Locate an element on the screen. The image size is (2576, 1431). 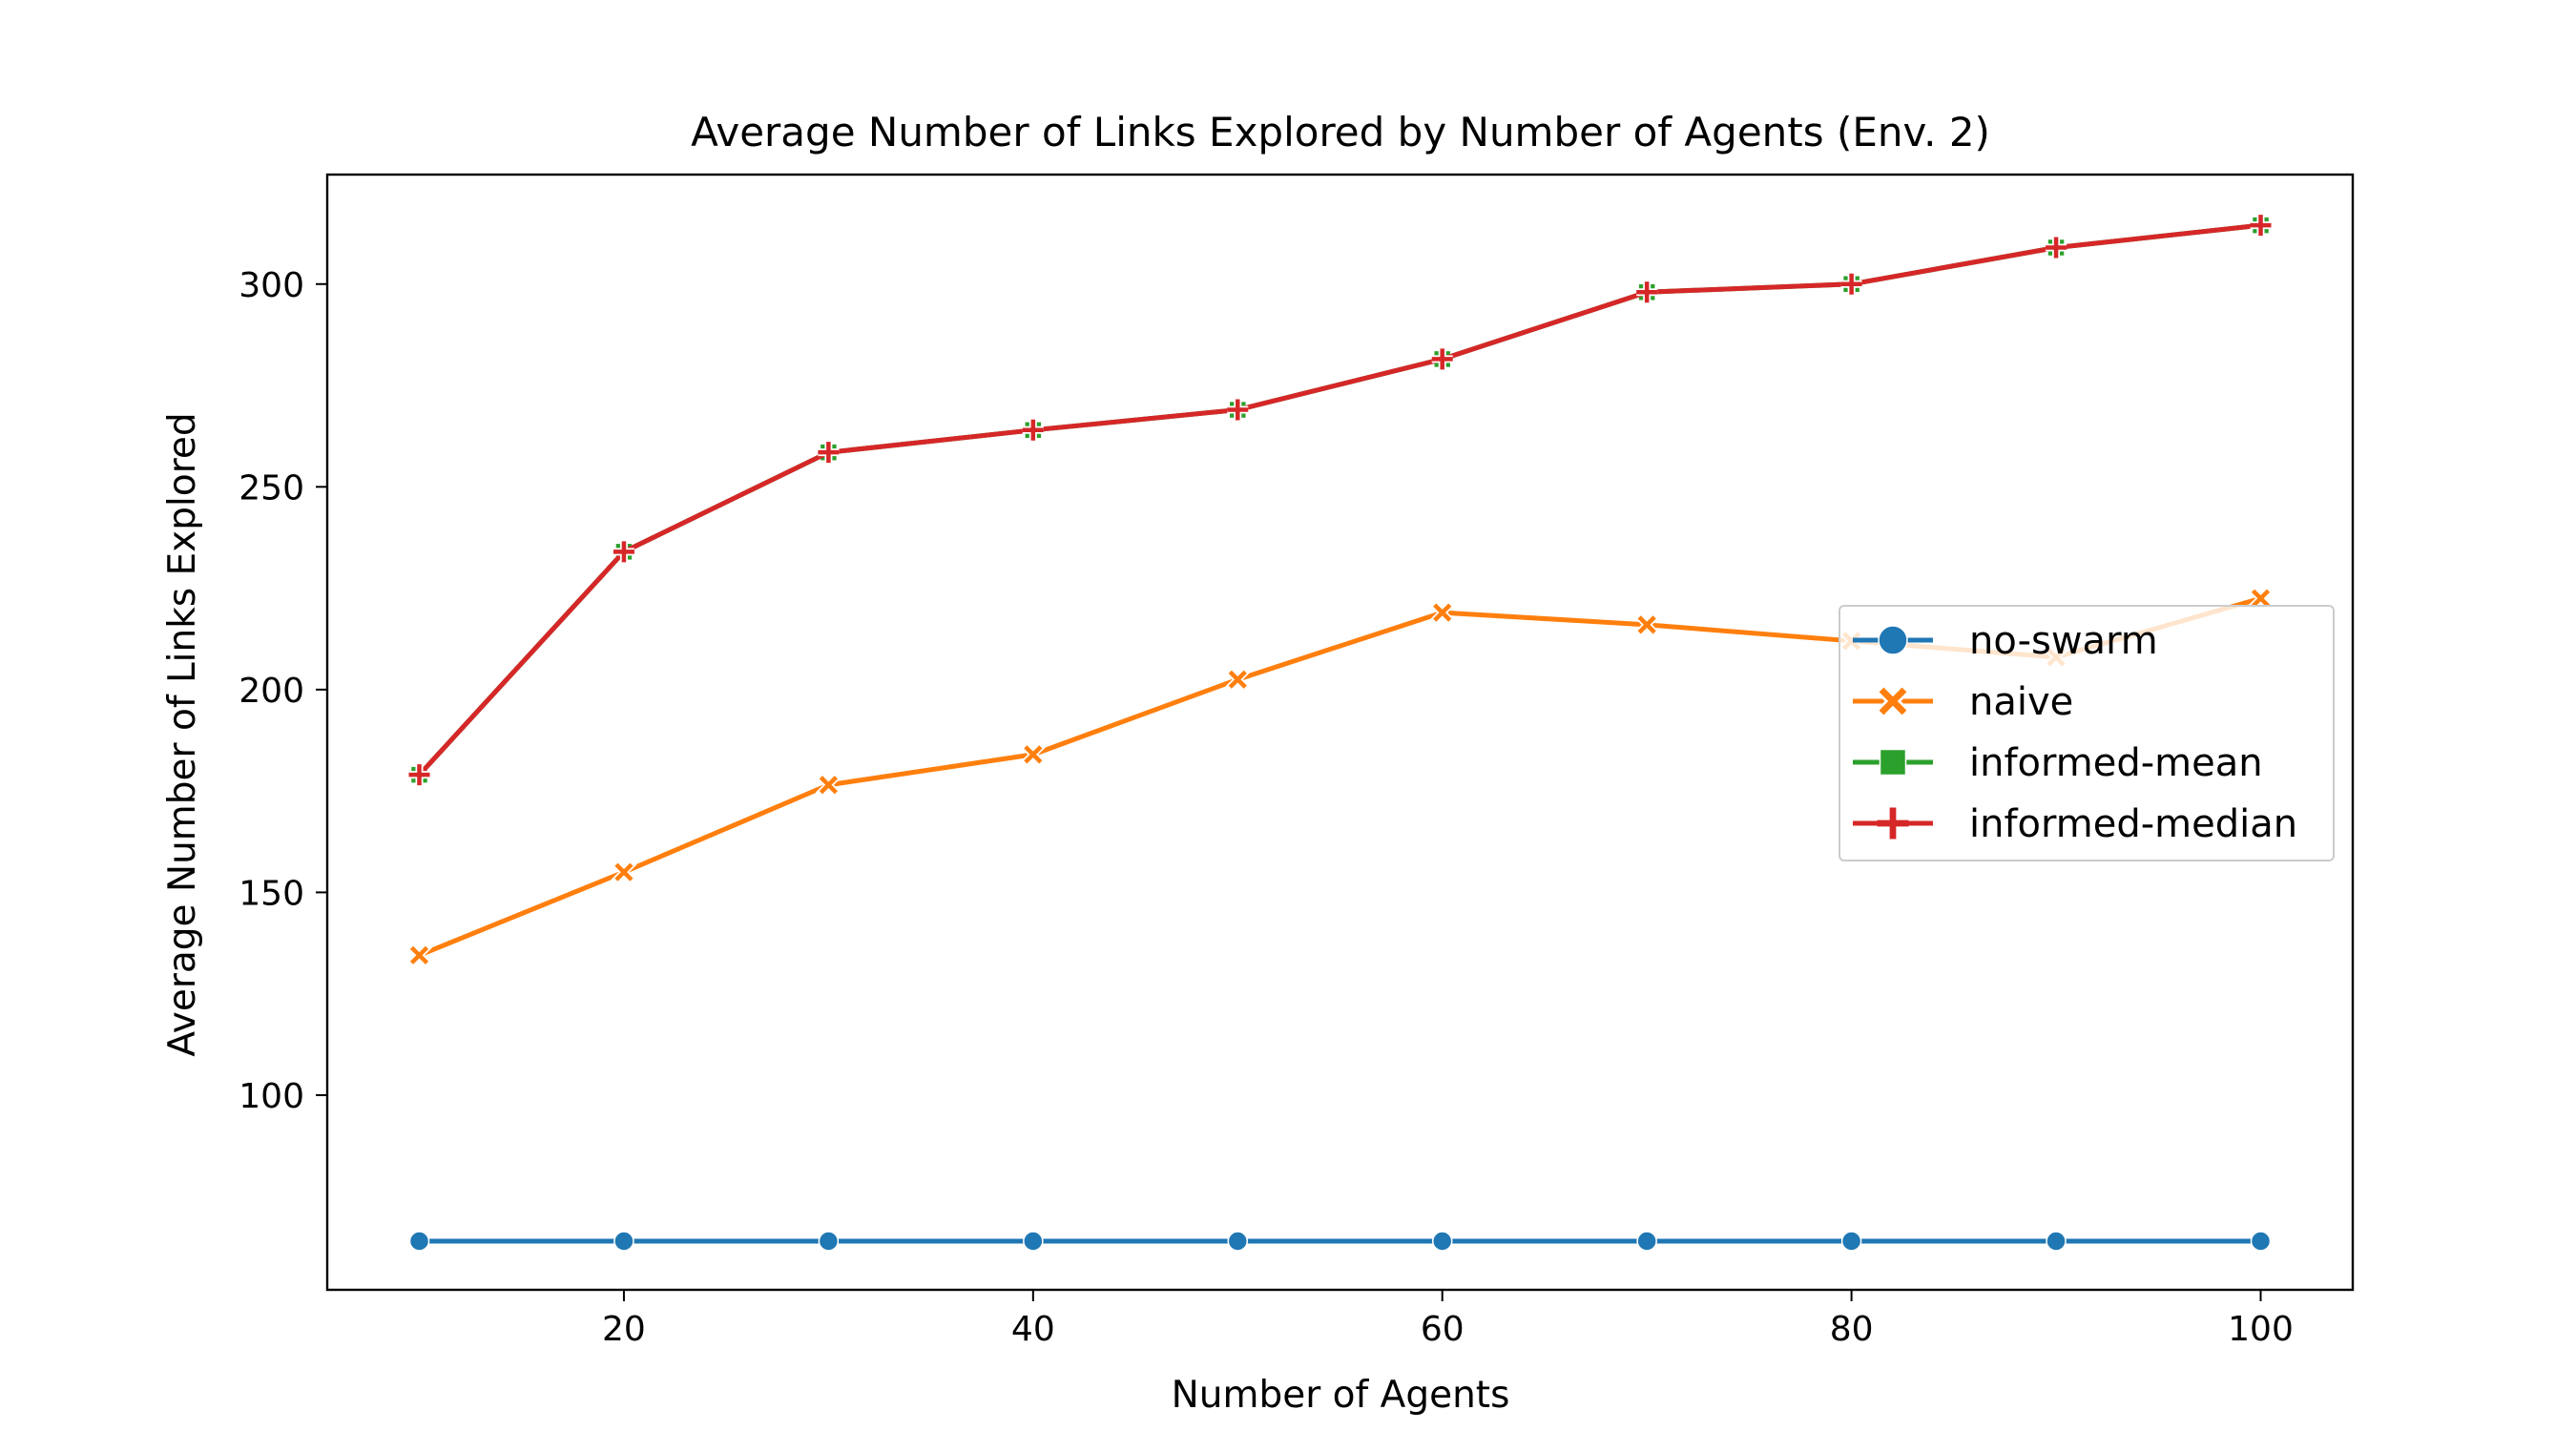
legend-marker-no-swarm is located at coordinates (1893, 640).